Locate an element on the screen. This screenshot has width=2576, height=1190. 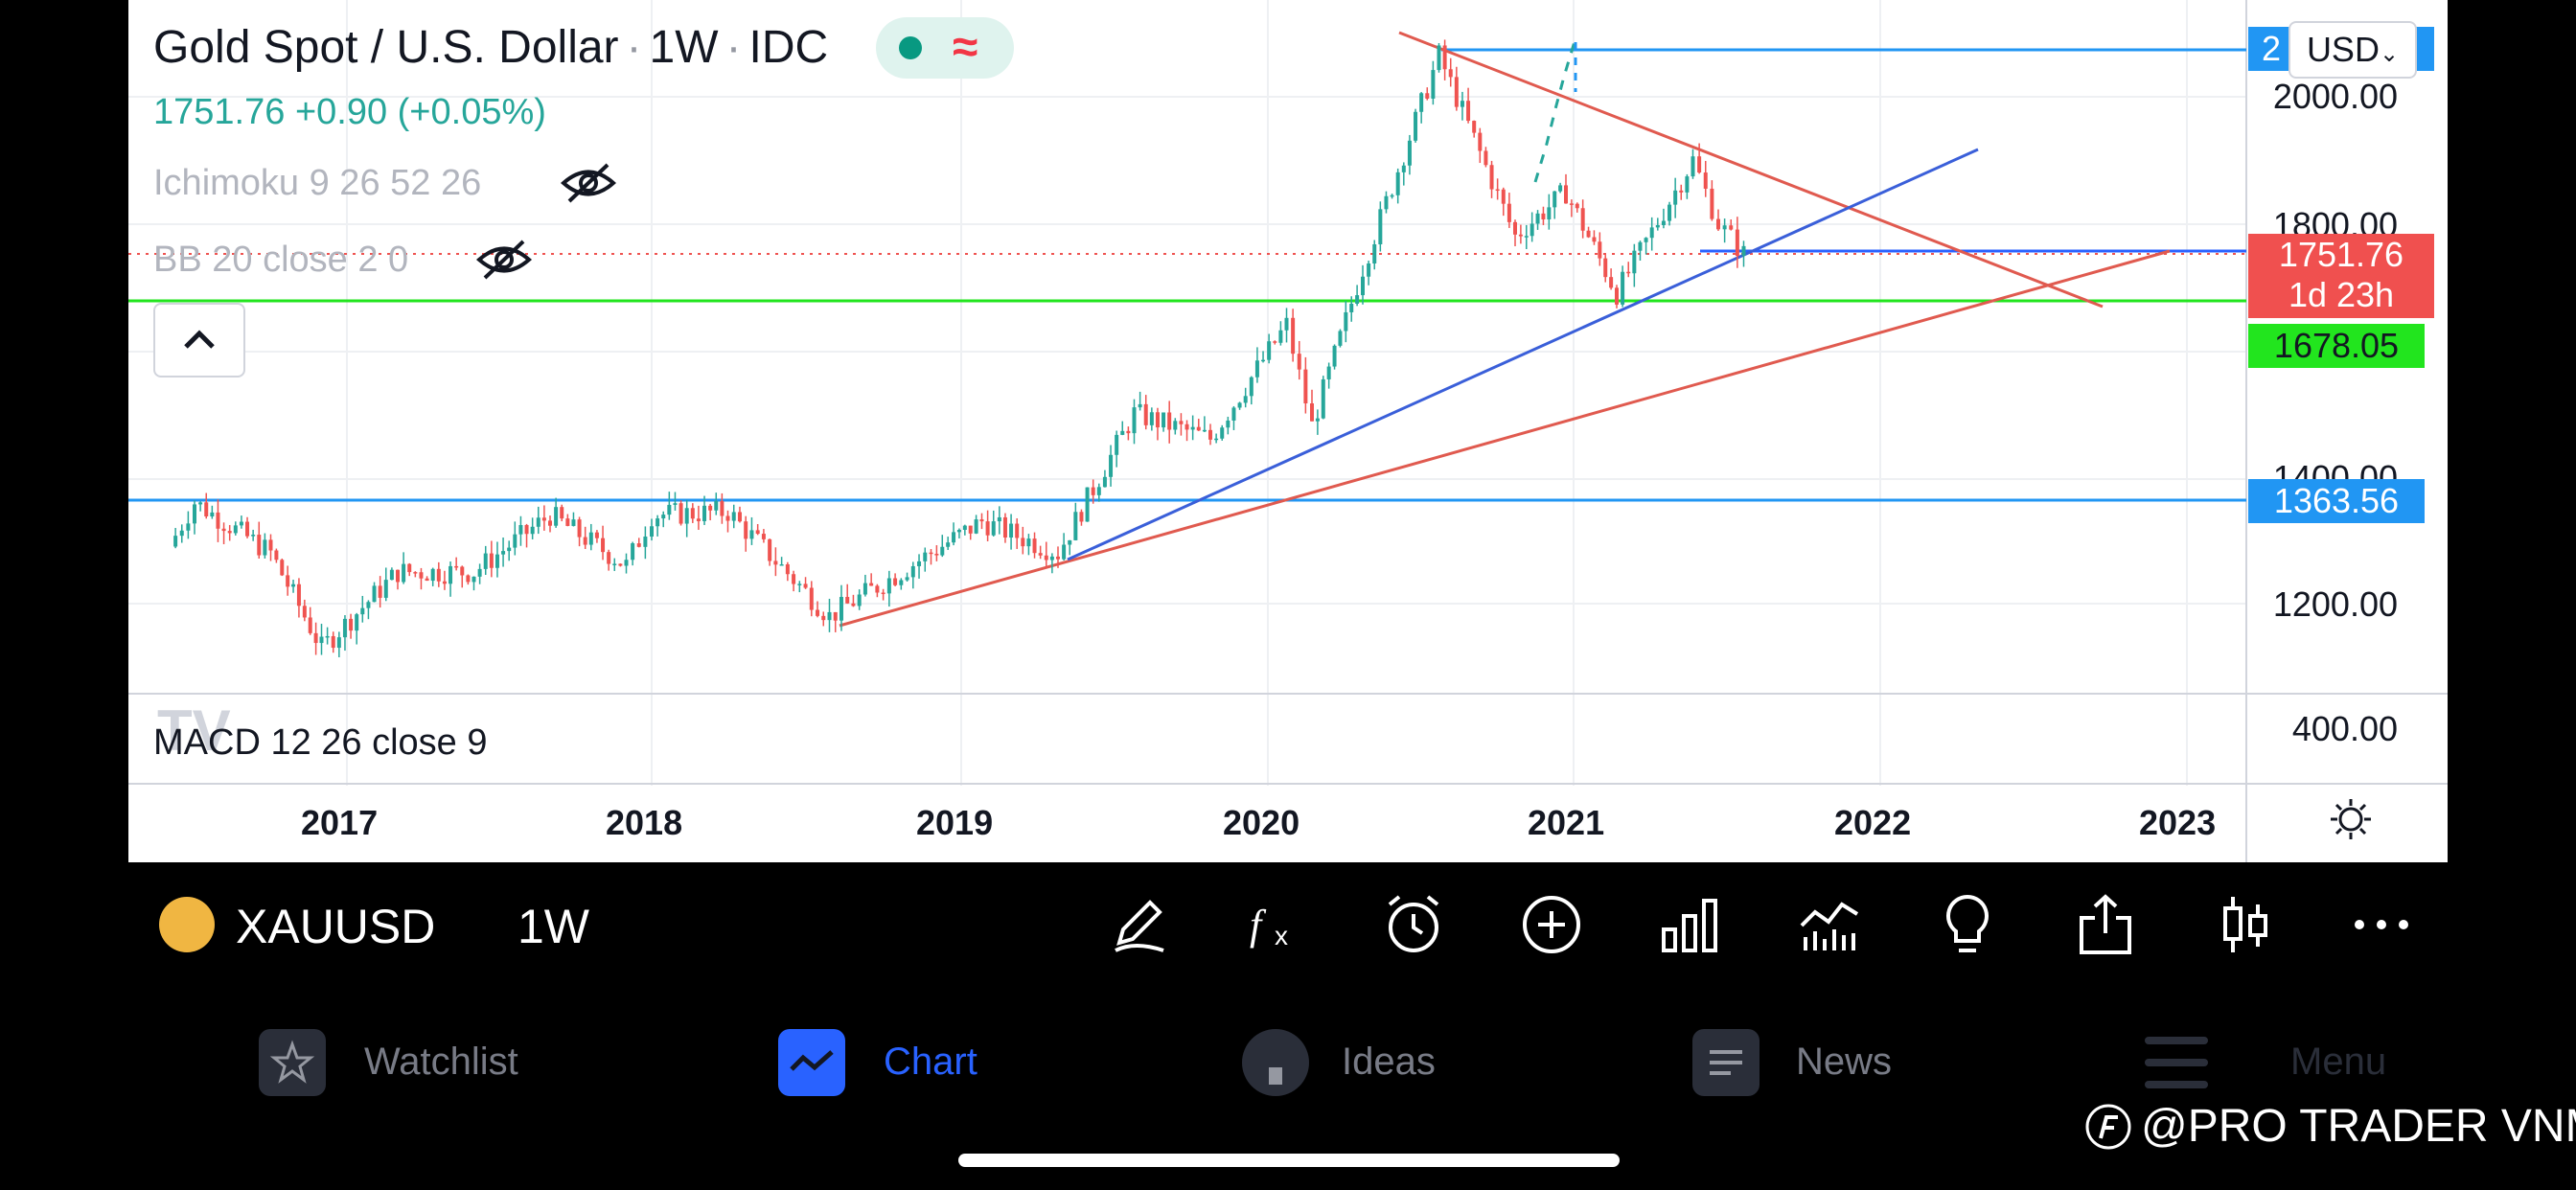
toolbar-symbol: XAUUSD is located at coordinates (336, 927).